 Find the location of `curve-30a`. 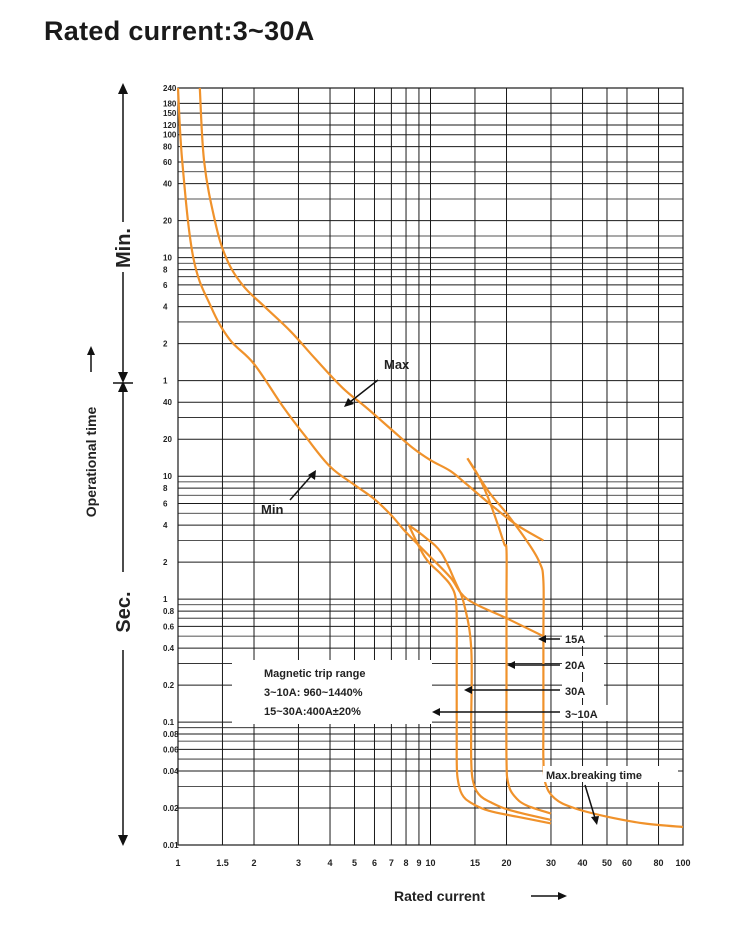

curve-30a is located at coordinates (480, 672).